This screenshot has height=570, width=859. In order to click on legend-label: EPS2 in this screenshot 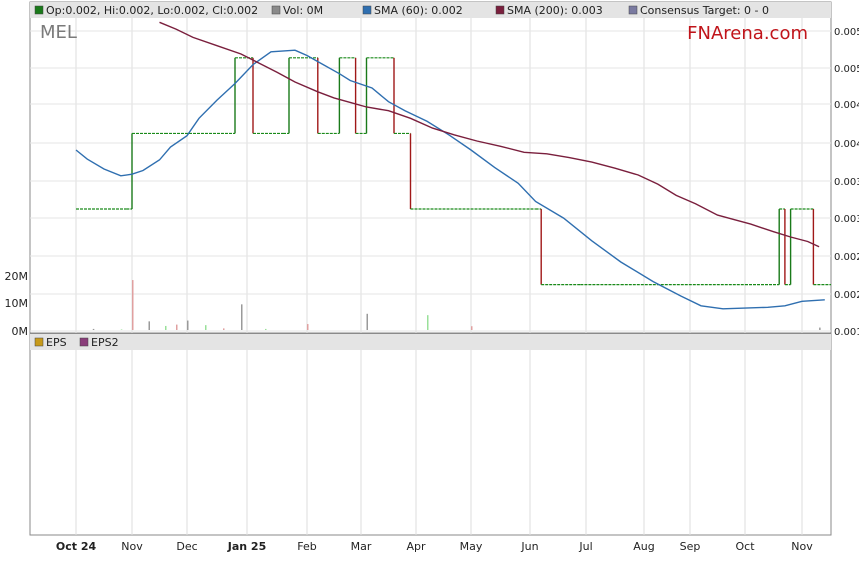, I will do `click(105, 342)`.